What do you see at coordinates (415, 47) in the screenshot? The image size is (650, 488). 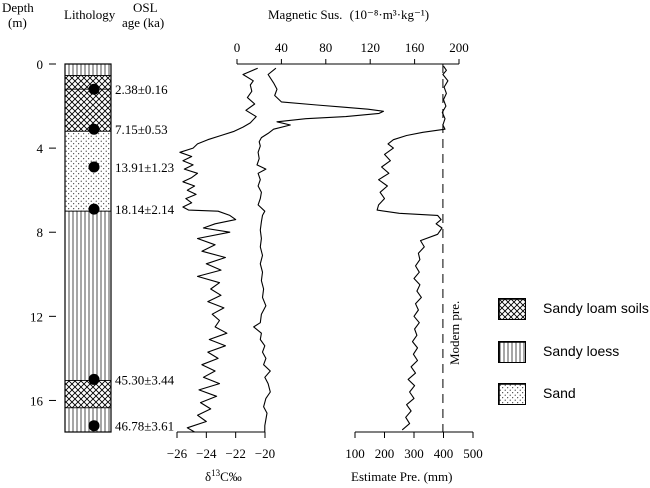 I see `magnetic-sus-tick-label: 160` at bounding box center [415, 47].